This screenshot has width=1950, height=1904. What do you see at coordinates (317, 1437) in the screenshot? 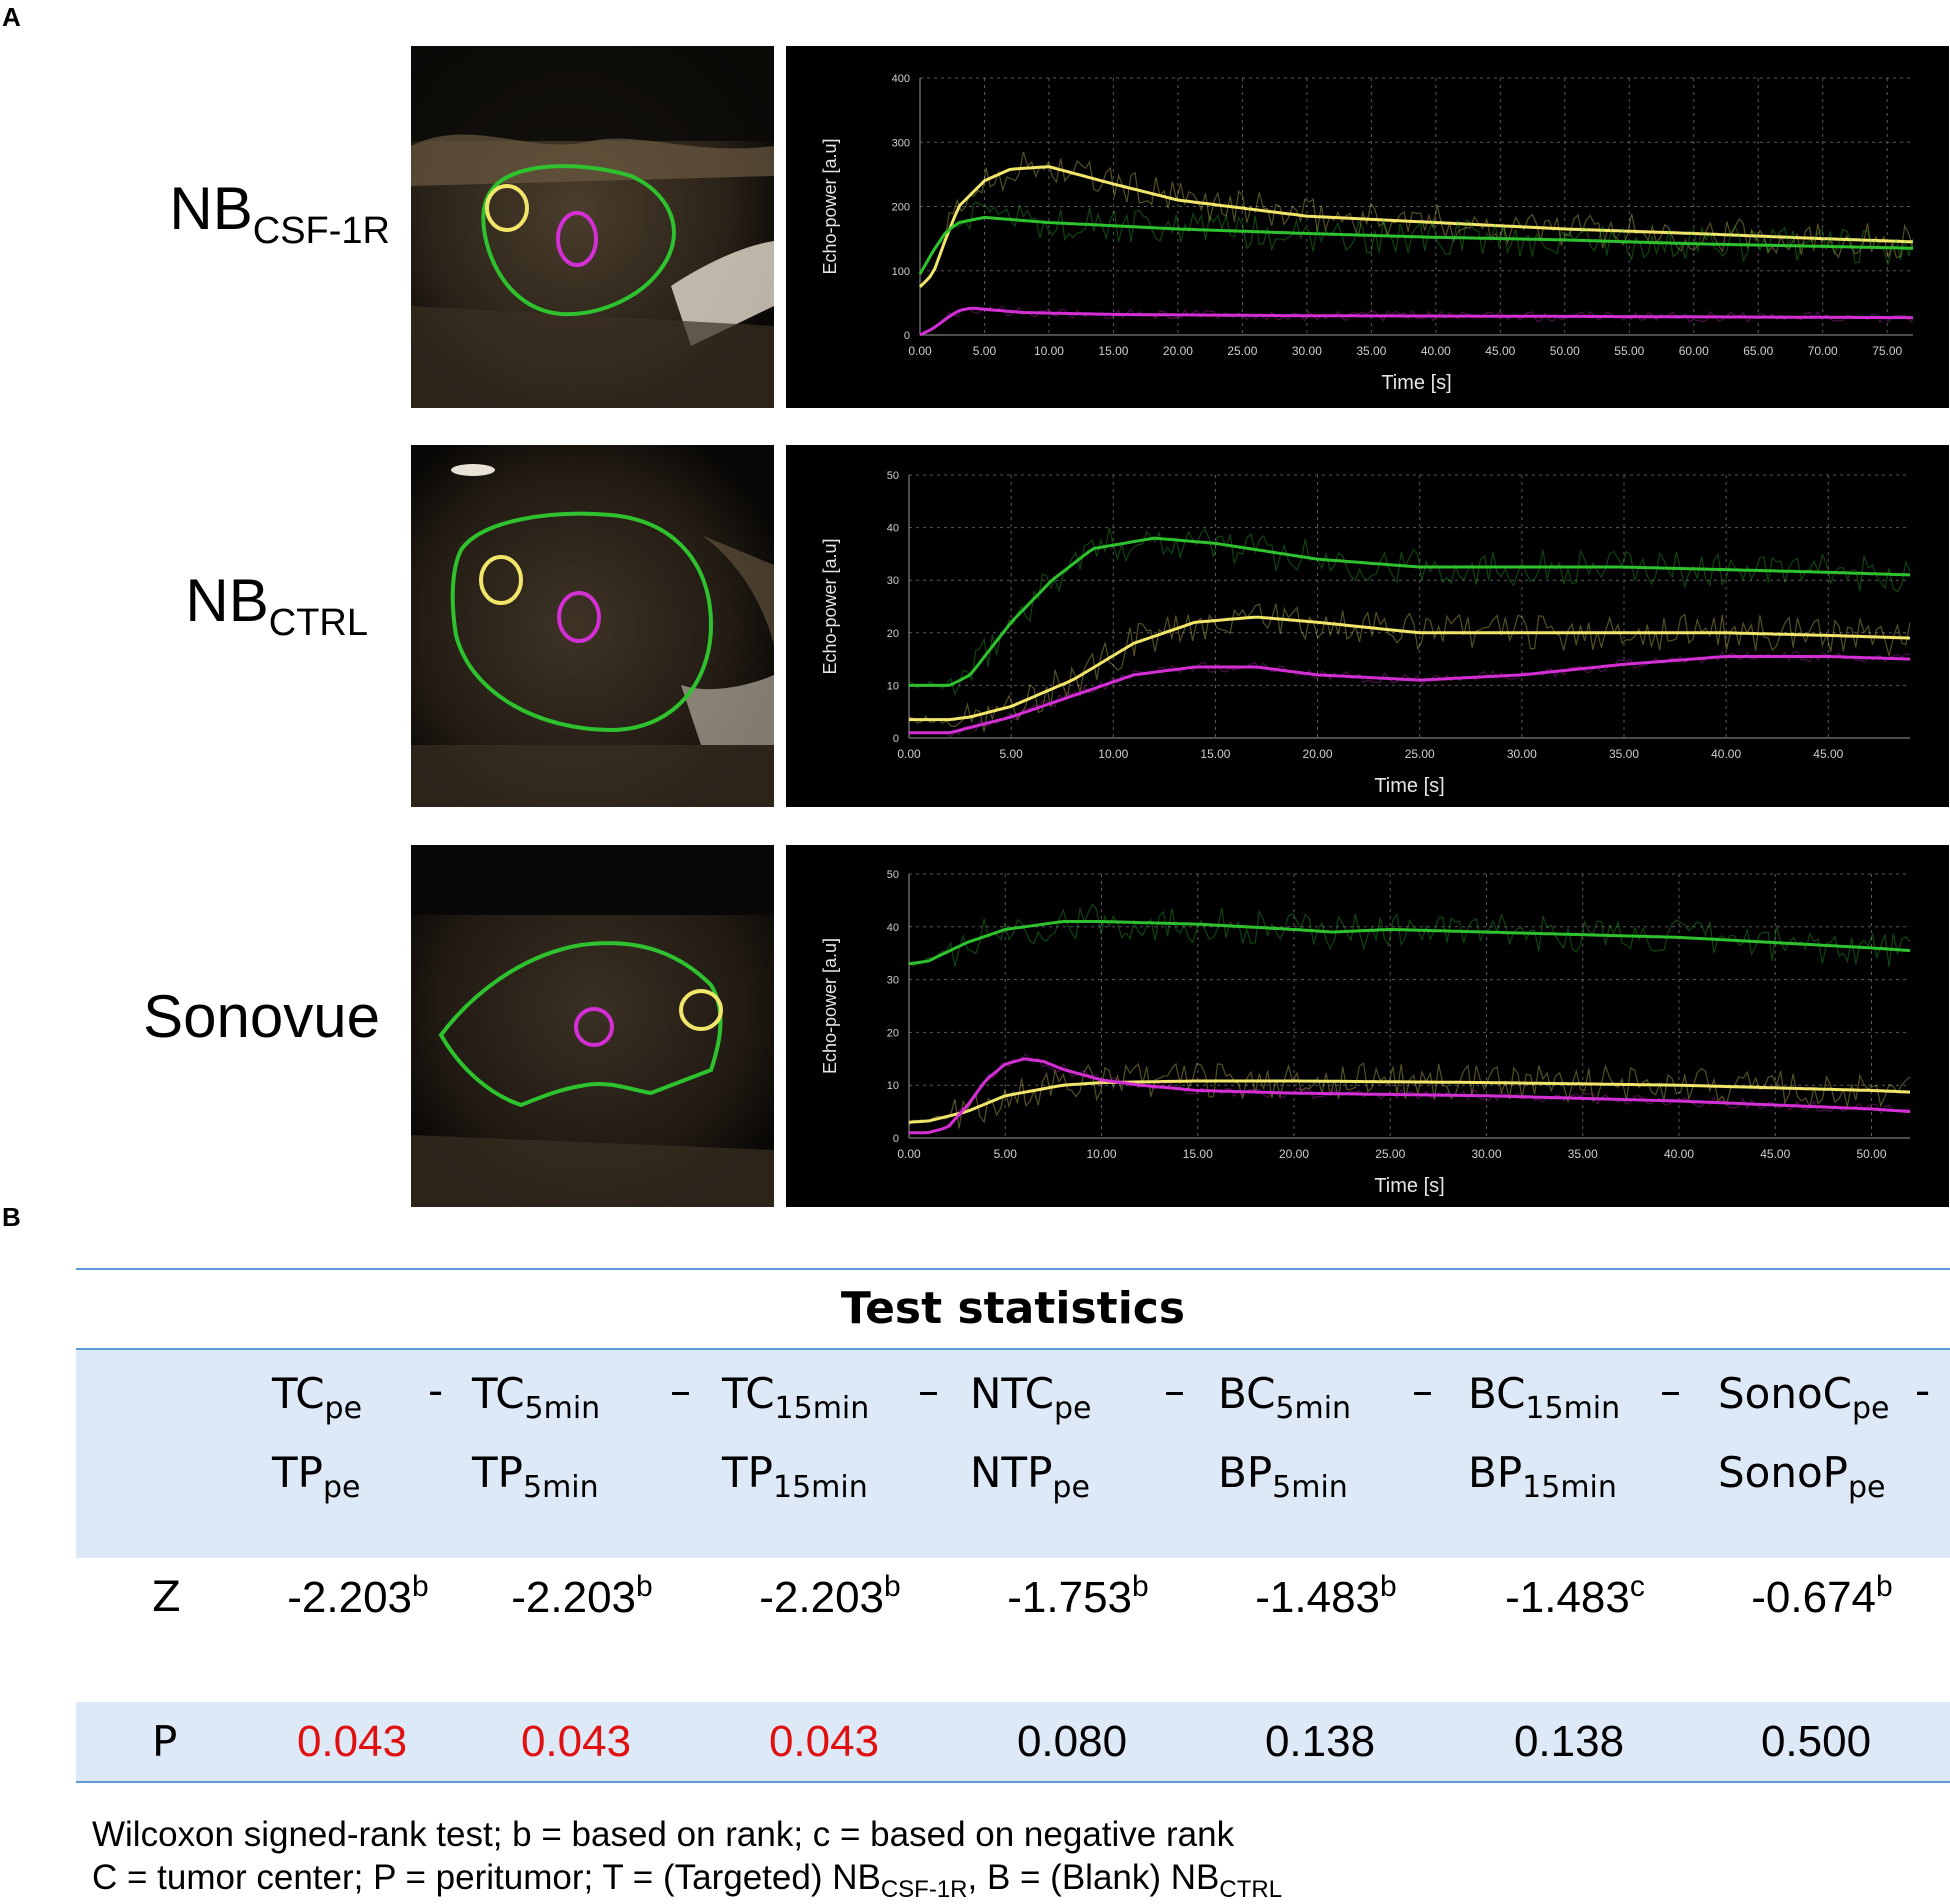
I see `column-header: TCpe TPpe` at bounding box center [317, 1437].